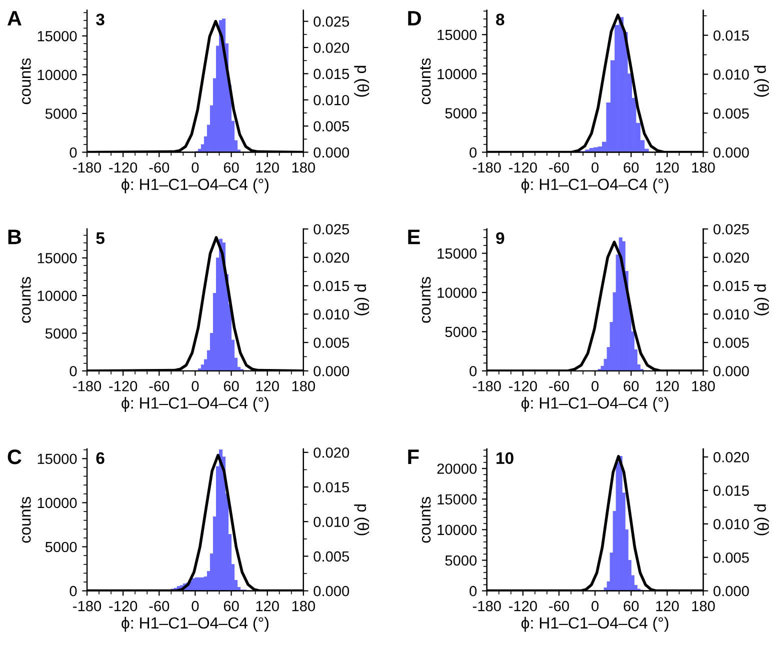  Describe the element at coordinates (100, 238) in the screenshot. I see `chart-subtitle: 5` at that location.